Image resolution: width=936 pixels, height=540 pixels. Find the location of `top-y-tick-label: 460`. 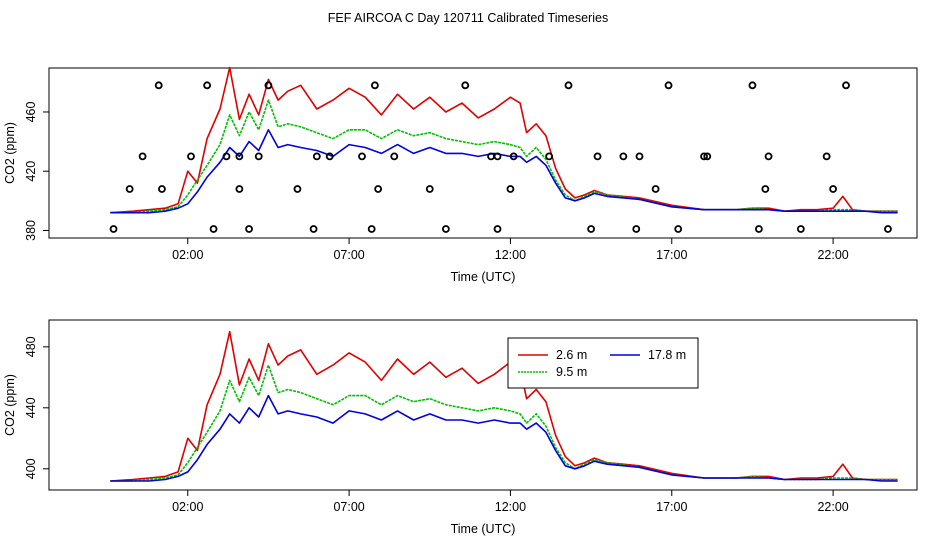

top-y-tick-label: 460 is located at coordinates (31, 112).